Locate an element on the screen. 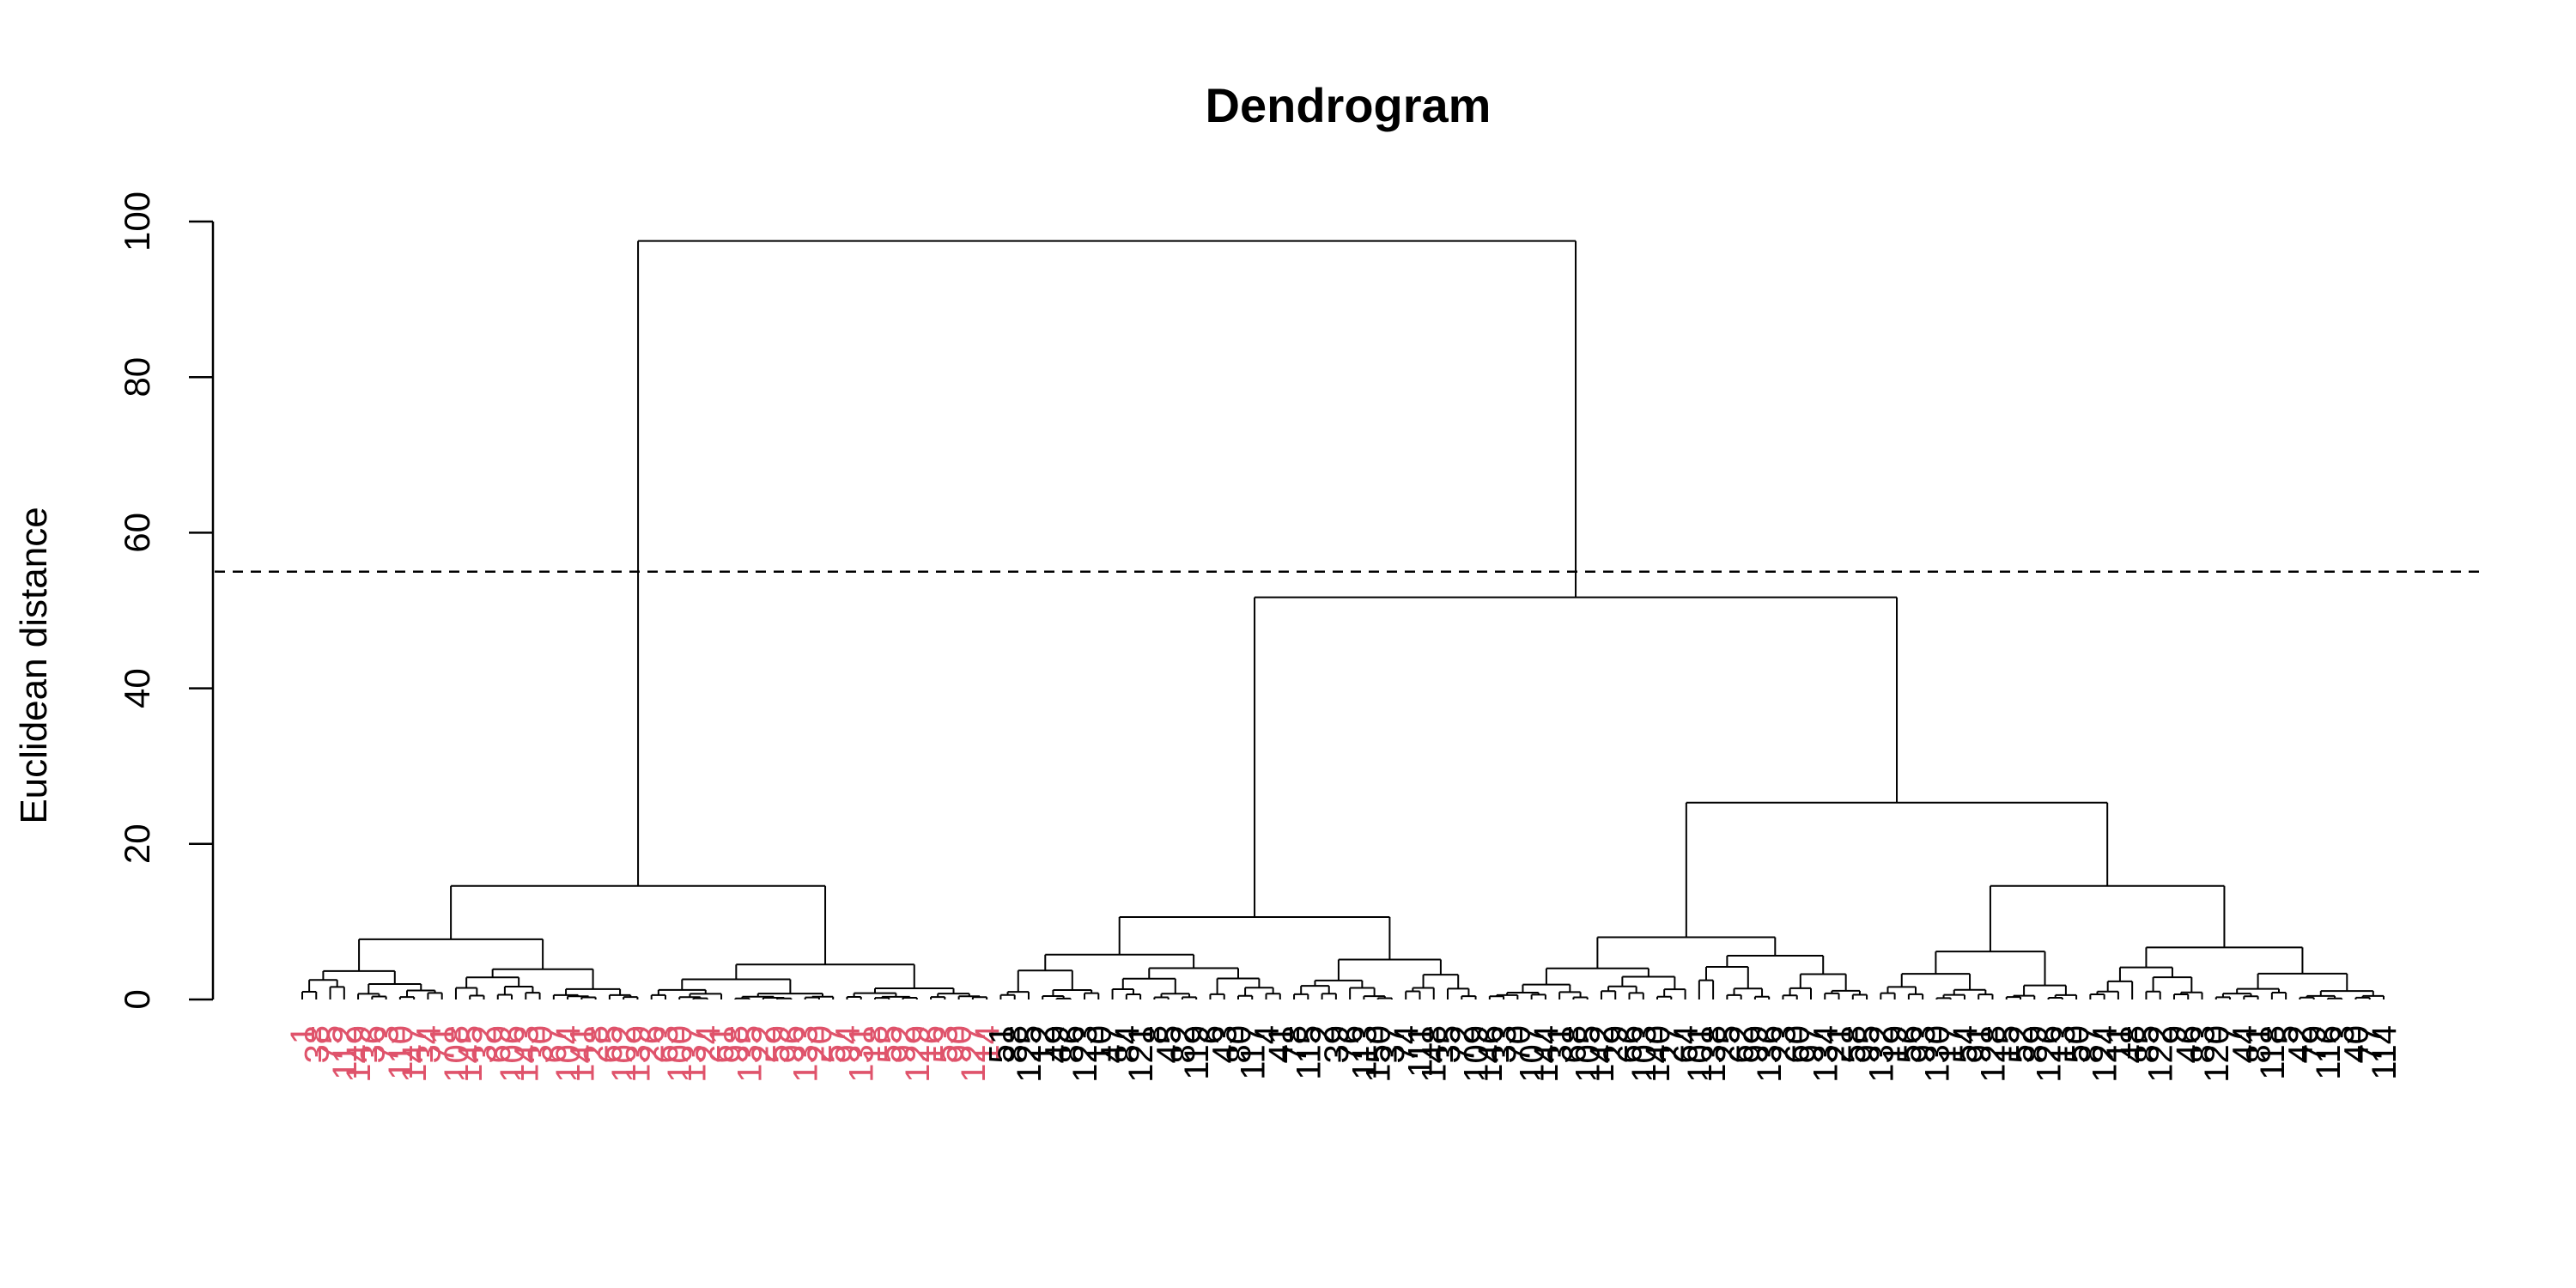  y-axis-label: Euclidean distance is located at coordinates (34, 665).